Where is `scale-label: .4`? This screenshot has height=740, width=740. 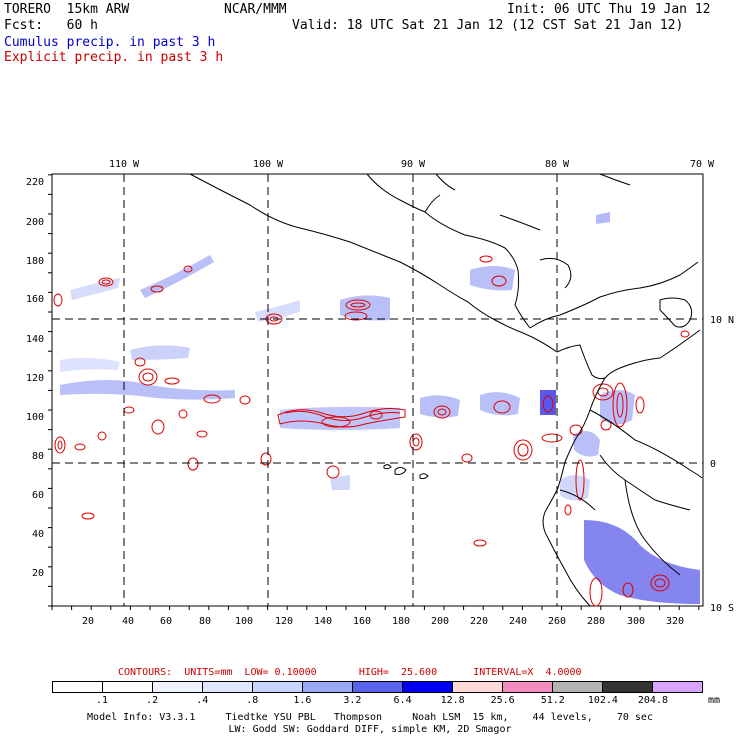
scale-label: .4 is located at coordinates (202, 700).